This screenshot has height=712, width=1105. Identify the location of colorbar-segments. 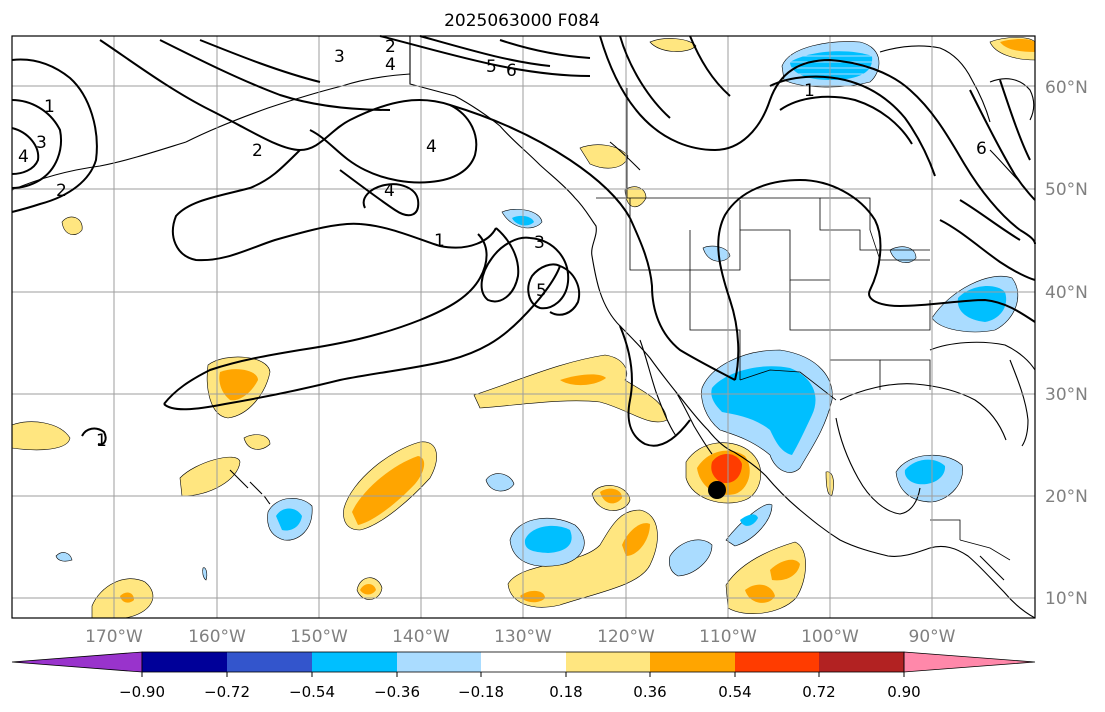
(523, 662).